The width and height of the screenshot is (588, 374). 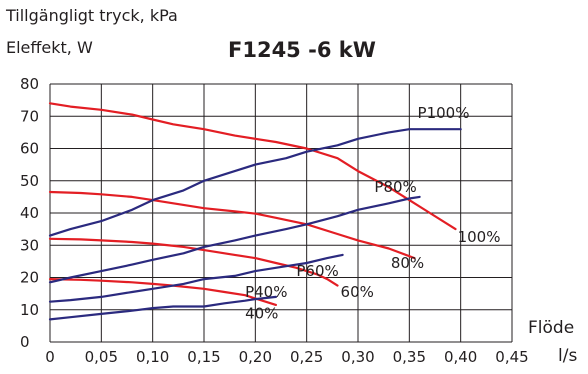 What do you see at coordinates (29, 310) in the screenshot?
I see `y-tick-label: 10` at bounding box center [29, 310].